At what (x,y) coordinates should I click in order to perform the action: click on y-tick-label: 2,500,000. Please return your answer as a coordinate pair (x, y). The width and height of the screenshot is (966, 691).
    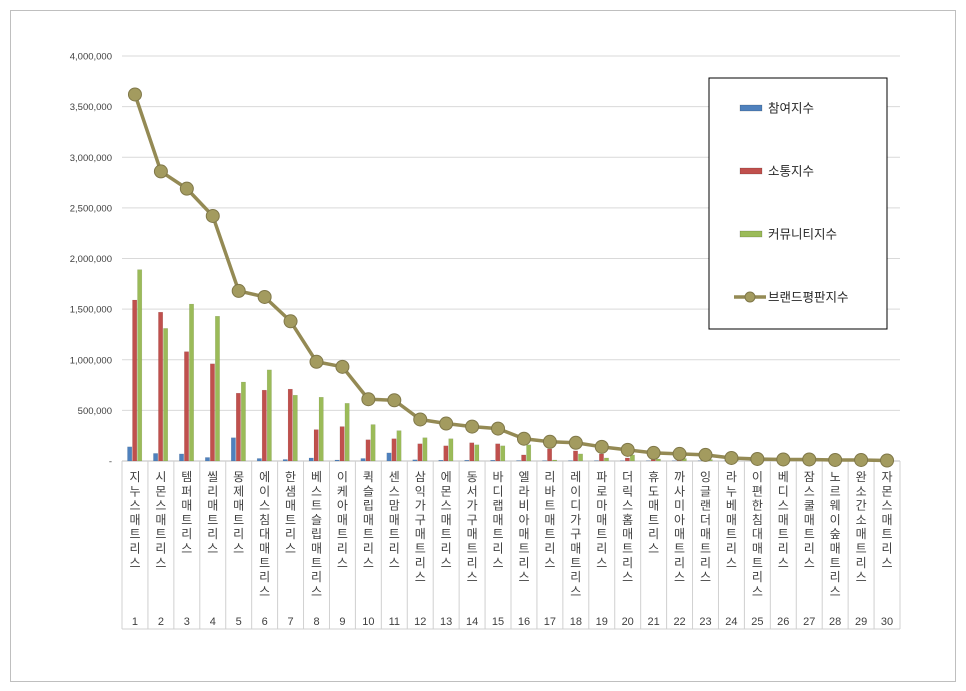
    Looking at the image, I should click on (91, 208).